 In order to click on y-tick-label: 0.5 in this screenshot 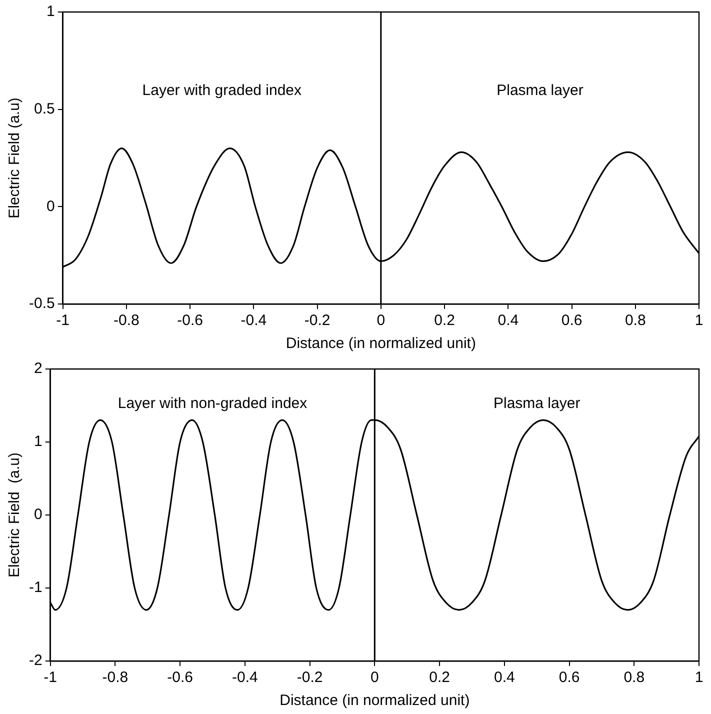, I will do `click(44, 109)`.